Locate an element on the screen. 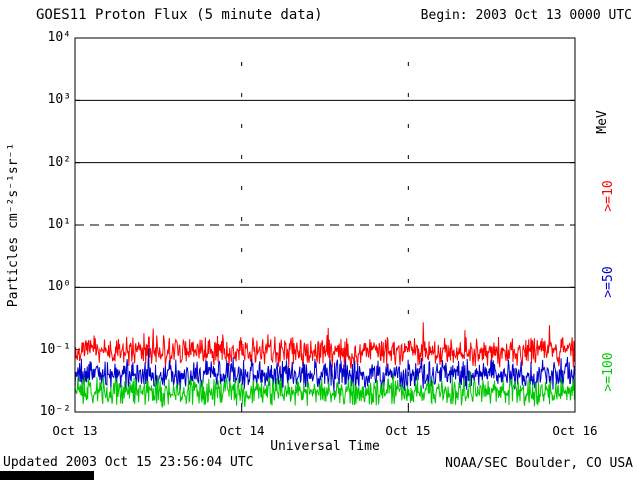 This screenshot has width=640, height=480. source-credit: NOAA/SEC Boulder, CO USA is located at coordinates (539, 463).